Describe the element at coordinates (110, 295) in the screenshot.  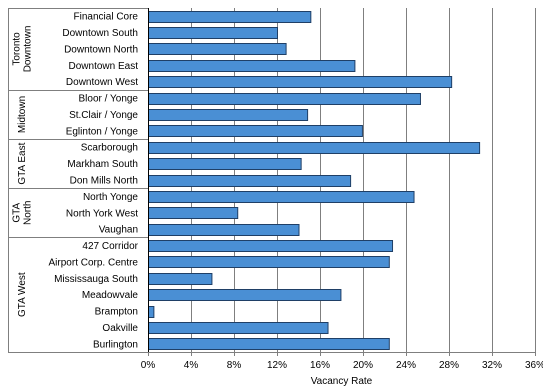
I see `category-label: Meadowvale` at that location.